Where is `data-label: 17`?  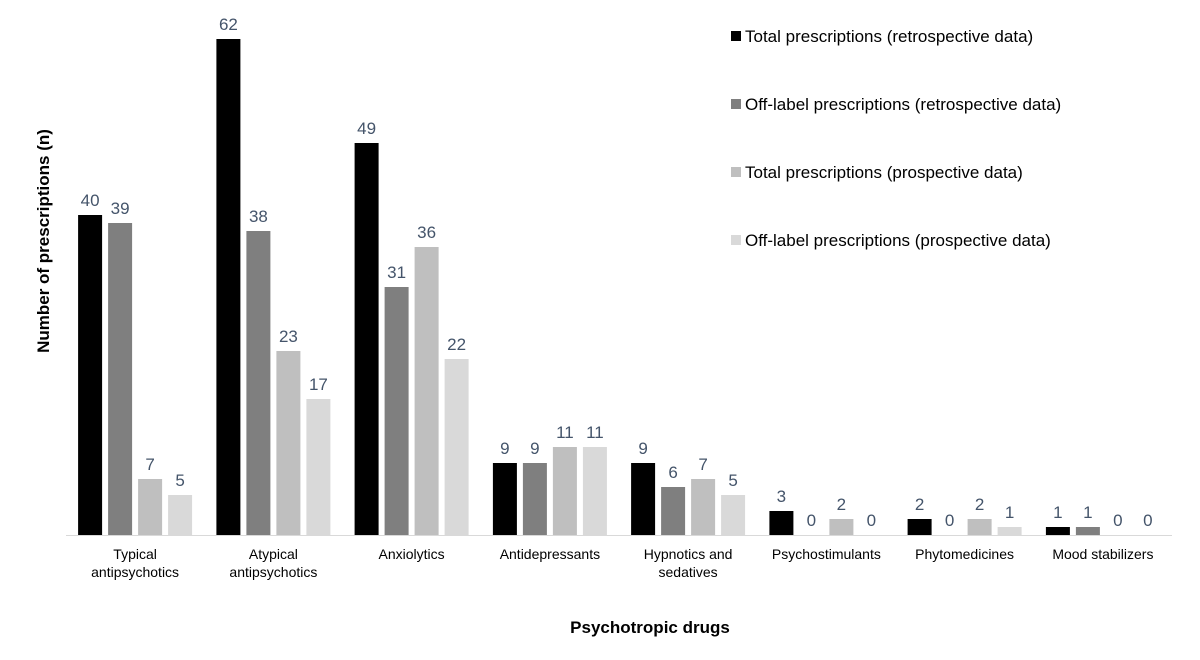 data-label: 17 is located at coordinates (318, 384).